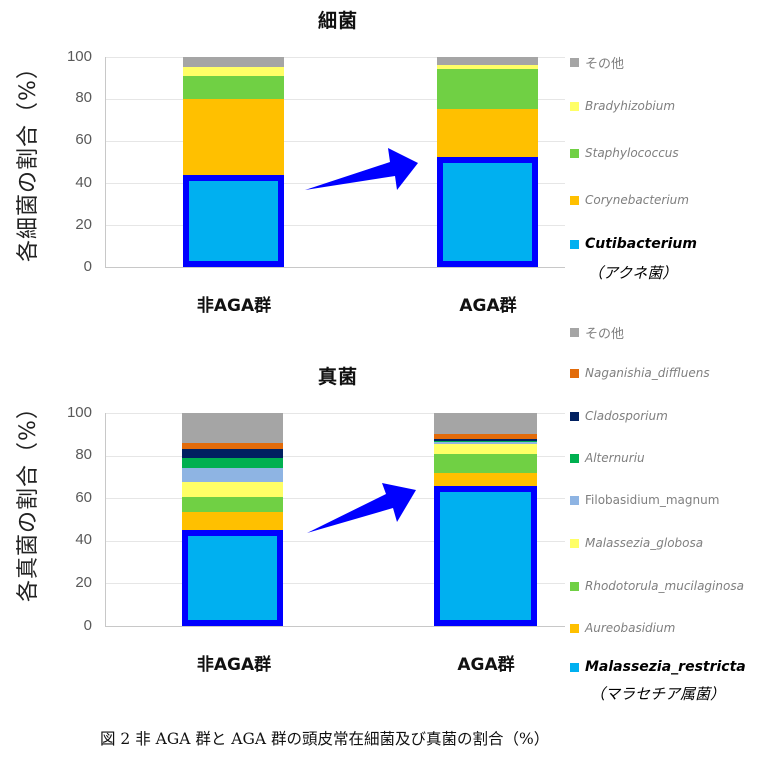 Image resolution: width=766 pixels, height=759 pixels. Describe the element at coordinates (338, 21) in the screenshot. I see `chart-title: 細菌` at that location.